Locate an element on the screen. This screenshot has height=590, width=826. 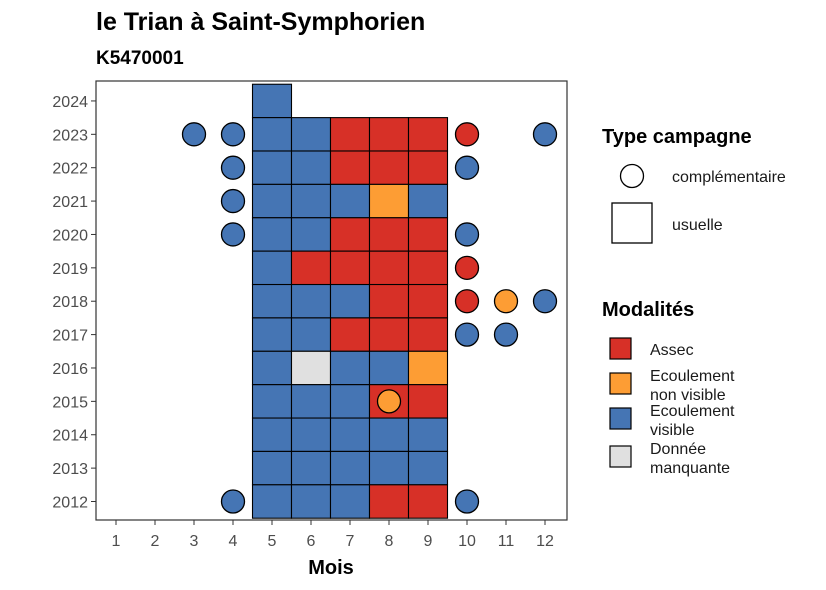
y-tick-label-2014: 2014 is located at coordinates (70, 436).